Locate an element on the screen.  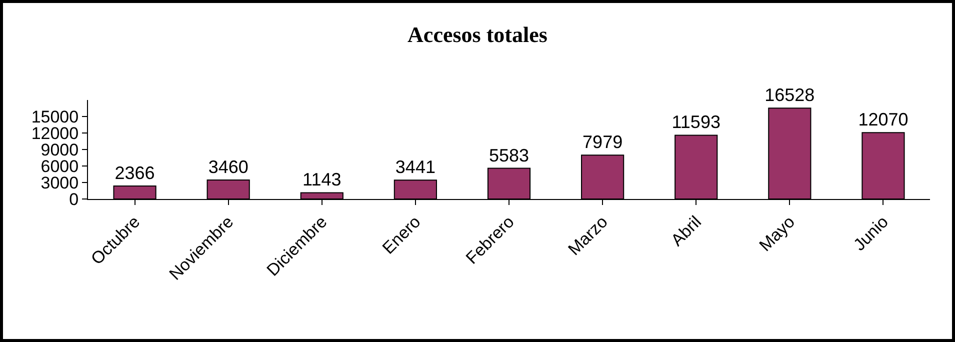
y-tick-label: 3000 is located at coordinates (59, 182).